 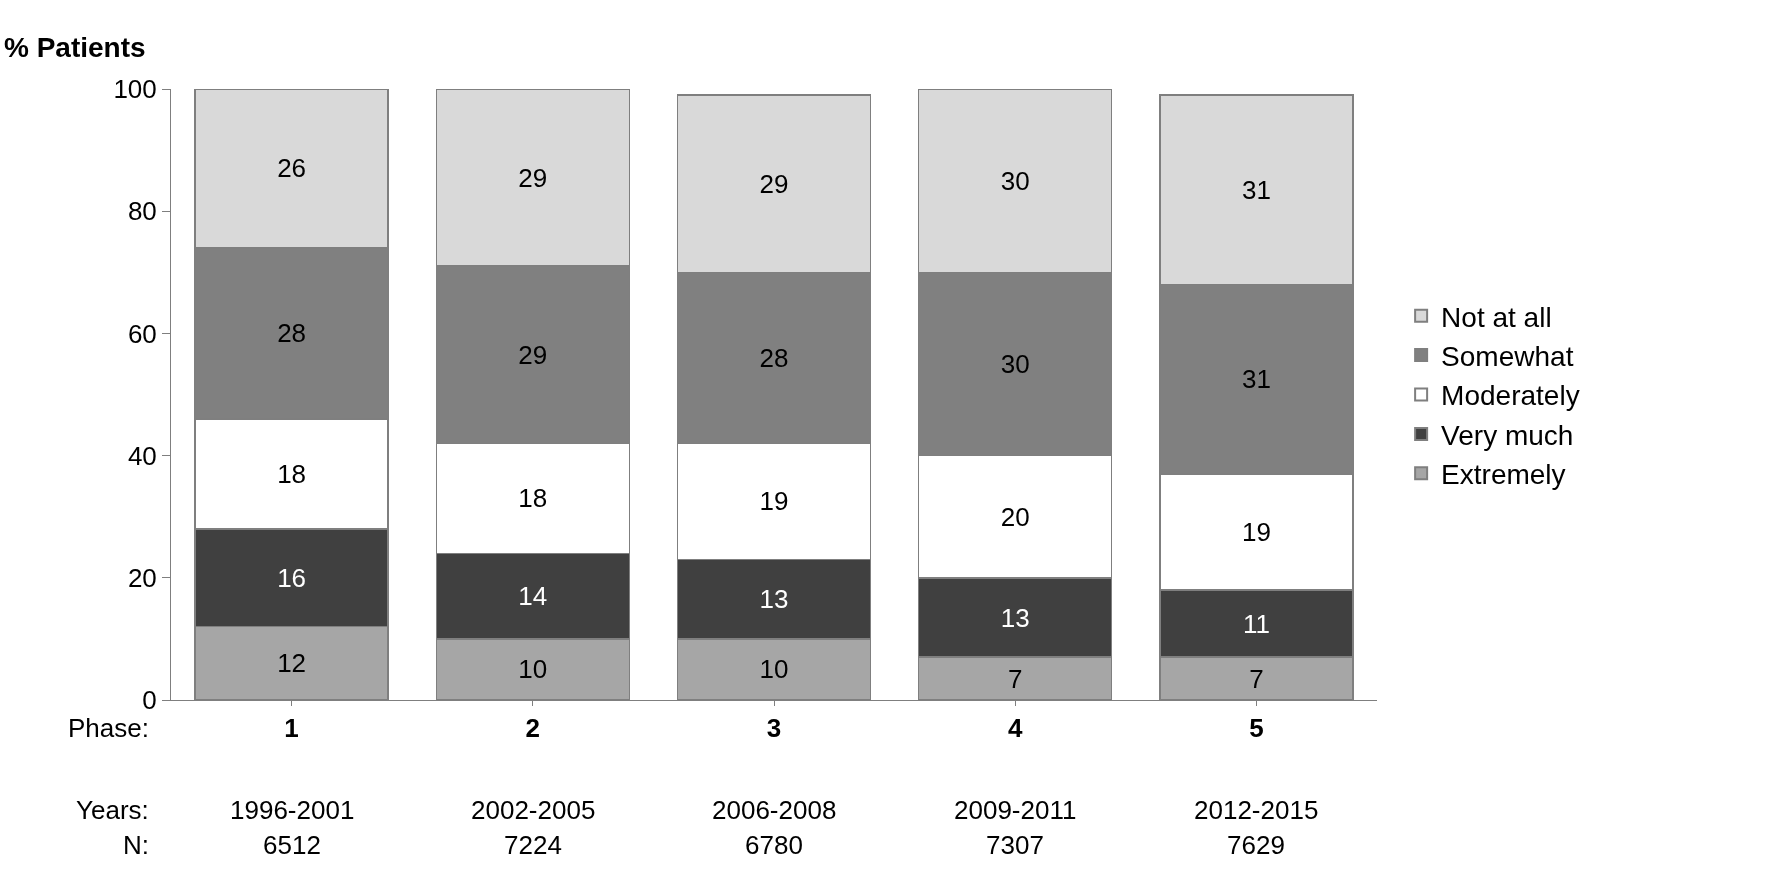 What do you see at coordinates (1256, 845) in the screenshot?
I see `text: 7629` at bounding box center [1256, 845].